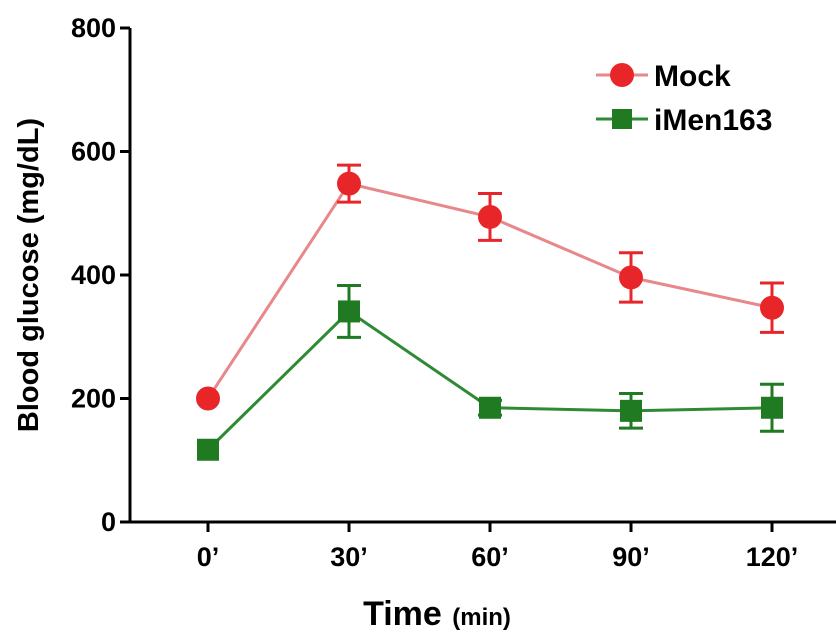 This screenshot has height=636, width=836. I want to click on x-tick-label: 120’, so click(772, 557).